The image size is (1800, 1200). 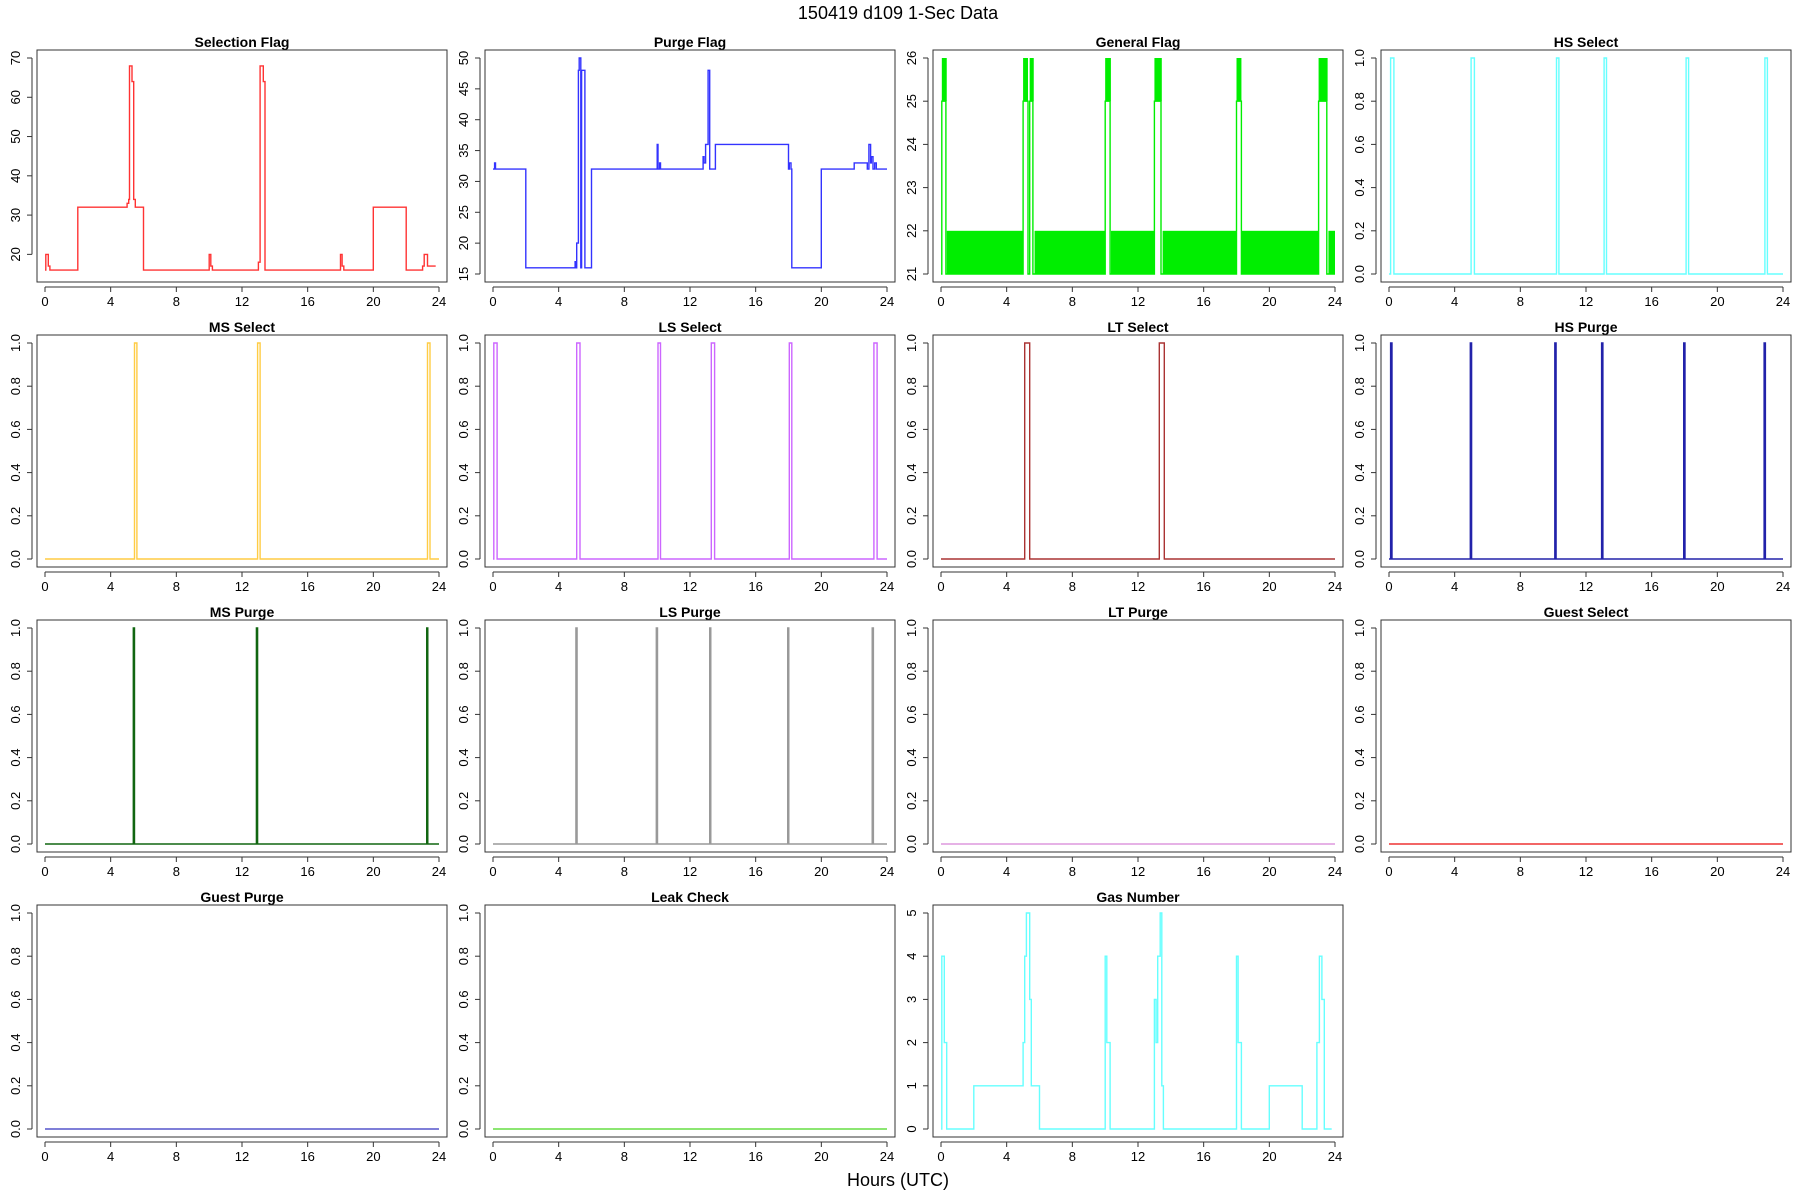 What do you see at coordinates (463, 58) in the screenshot?
I see `y-tick-label: 50` at bounding box center [463, 58].